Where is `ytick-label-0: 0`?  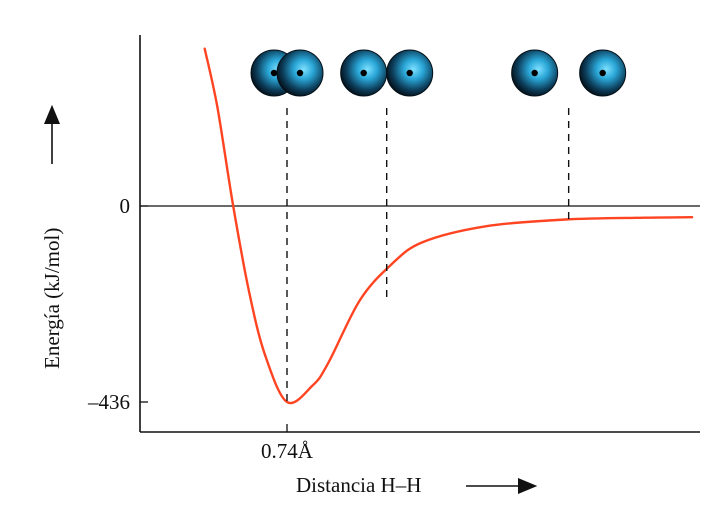 ytick-label-0: 0 is located at coordinates (125, 206).